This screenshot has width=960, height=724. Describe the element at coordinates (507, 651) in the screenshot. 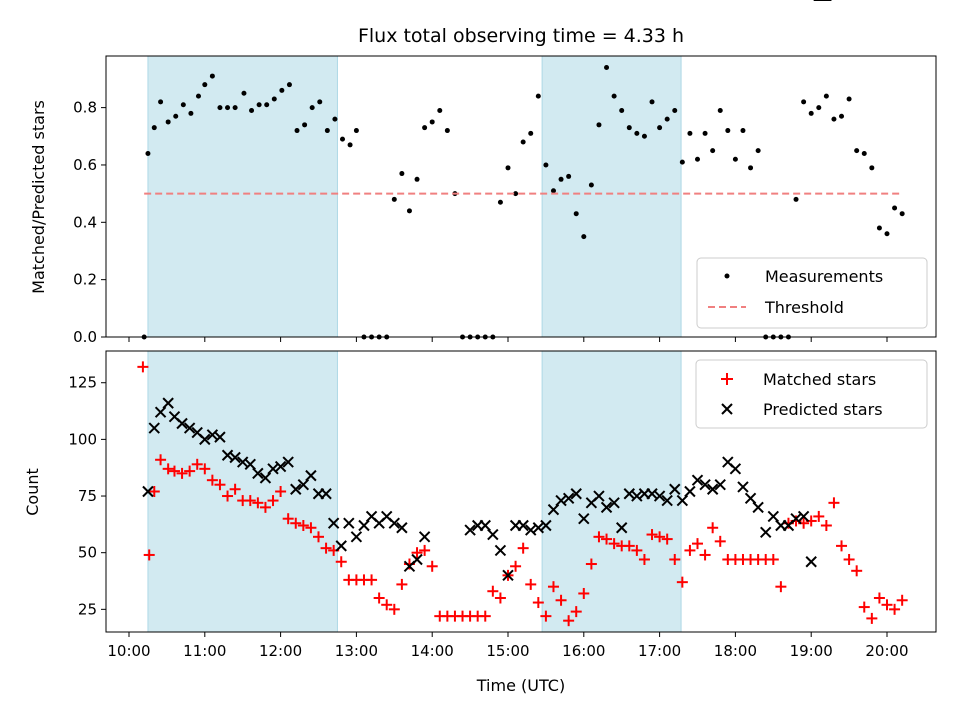

I see `x-tick-label: 15:00` at that location.